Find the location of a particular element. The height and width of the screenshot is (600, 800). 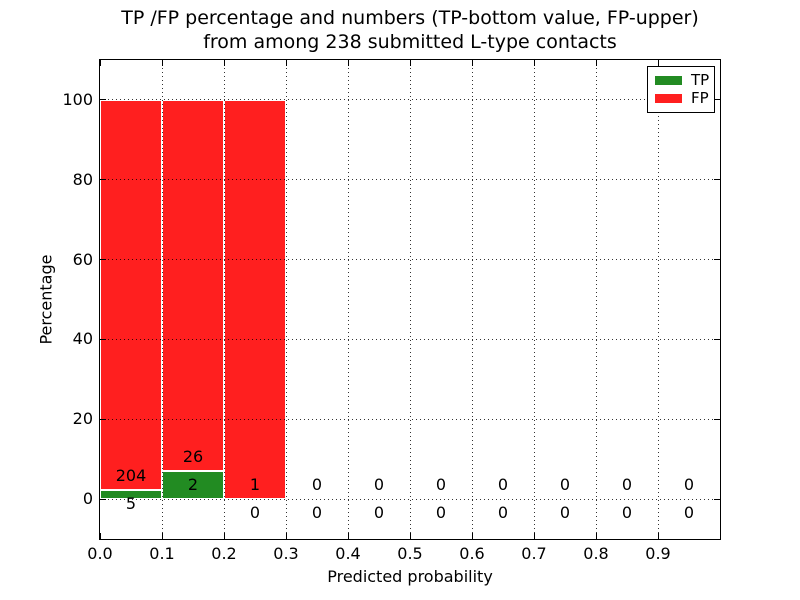

y-tick-label: 20 is located at coordinates (82, 419).